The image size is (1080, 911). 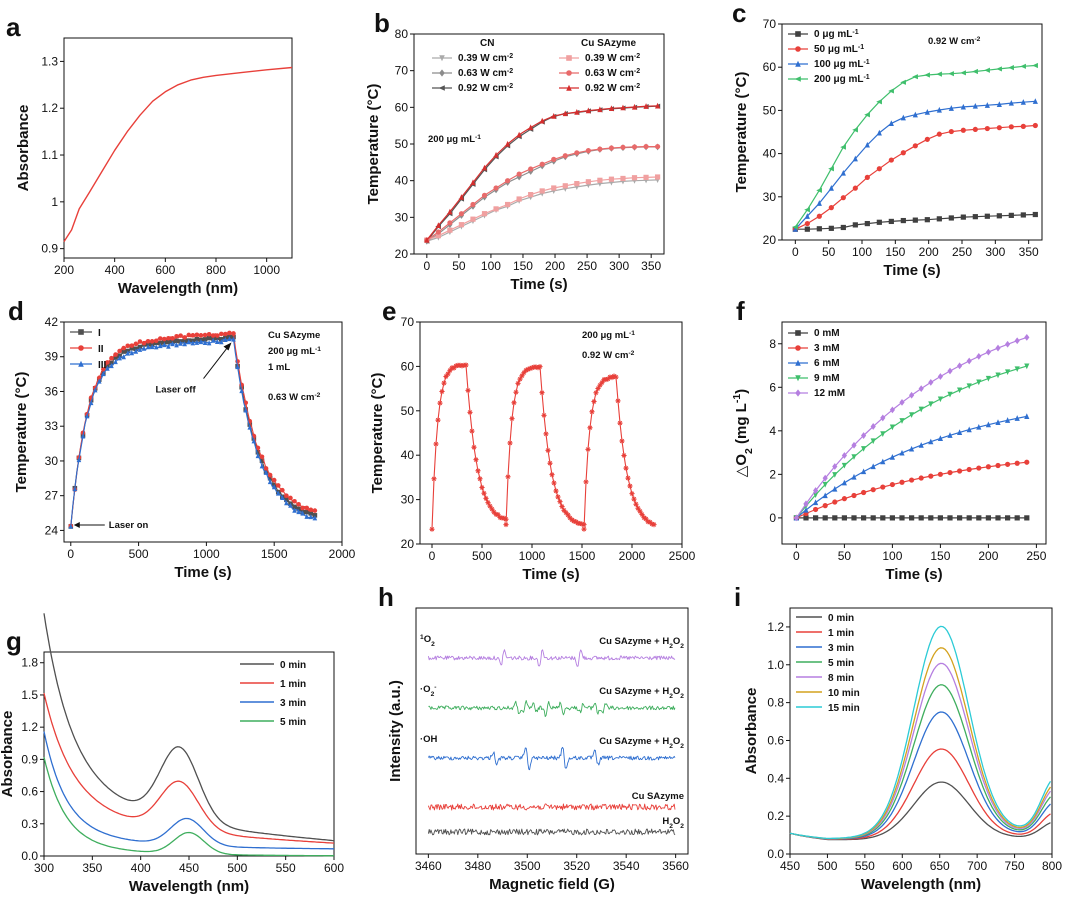 What do you see at coordinates (189, 868) in the screenshot?
I see `x-tick-label: 450` at bounding box center [189, 868].